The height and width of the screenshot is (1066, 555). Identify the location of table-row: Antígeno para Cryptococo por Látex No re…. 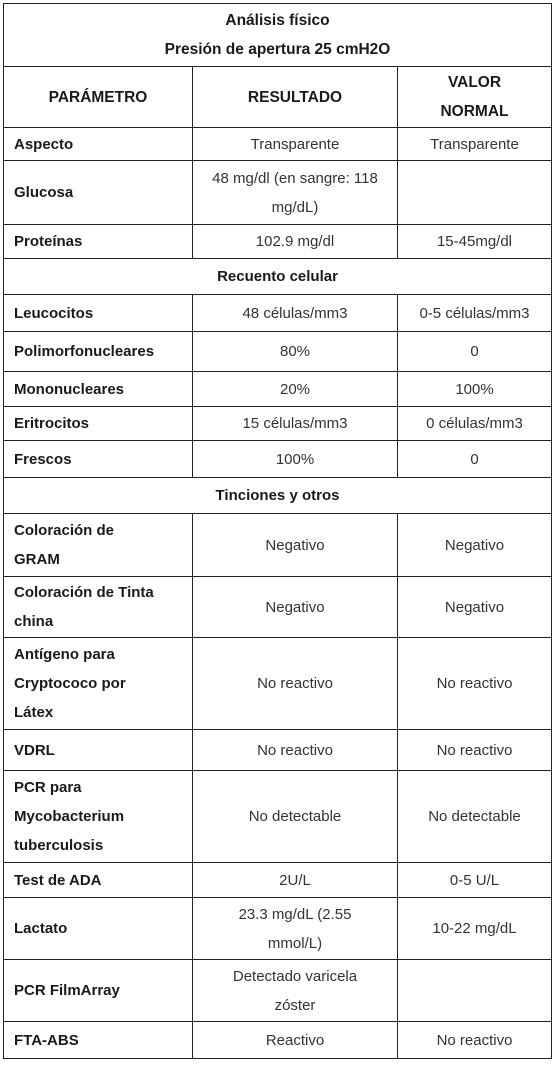
(277, 683).